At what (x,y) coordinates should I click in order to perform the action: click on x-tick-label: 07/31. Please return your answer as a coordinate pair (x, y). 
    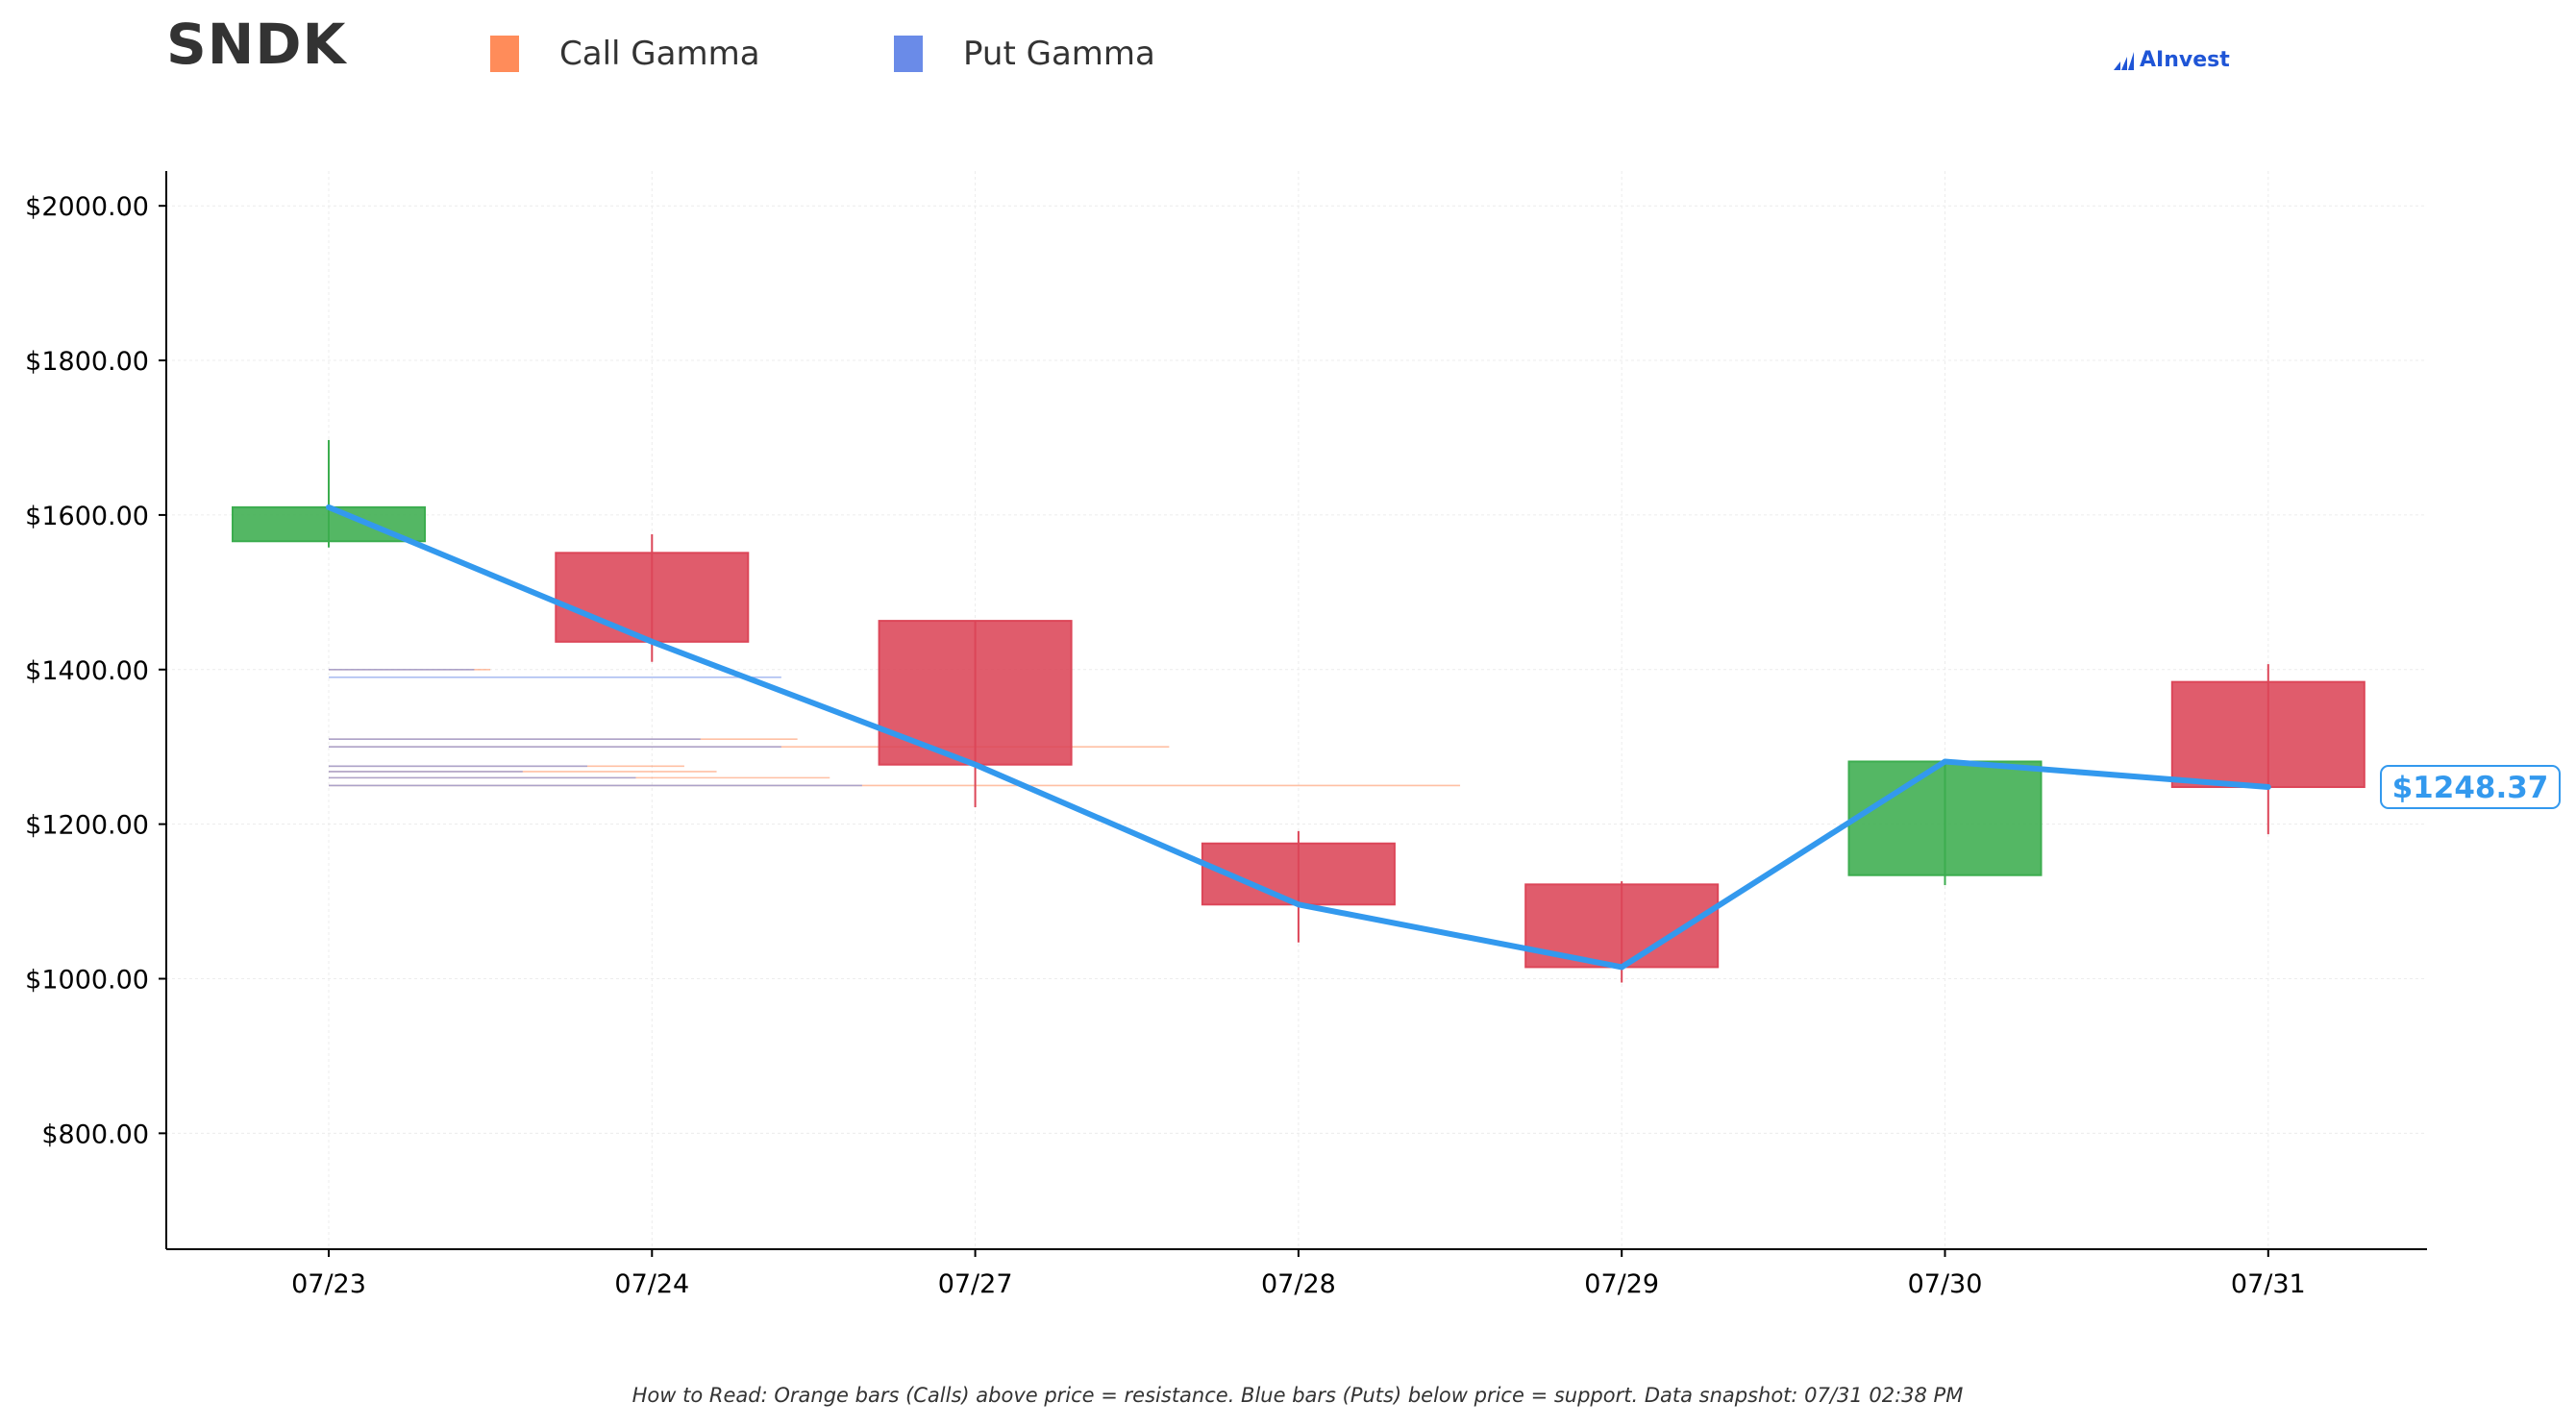
    Looking at the image, I should click on (2268, 1284).